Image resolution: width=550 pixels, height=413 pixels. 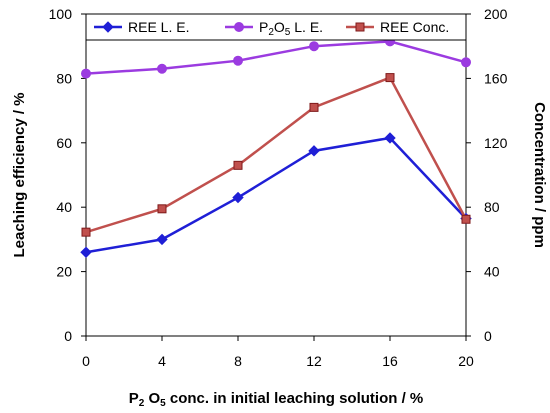 What do you see at coordinates (488, 336) in the screenshot?
I see `y2-tick-label: 0` at bounding box center [488, 336].